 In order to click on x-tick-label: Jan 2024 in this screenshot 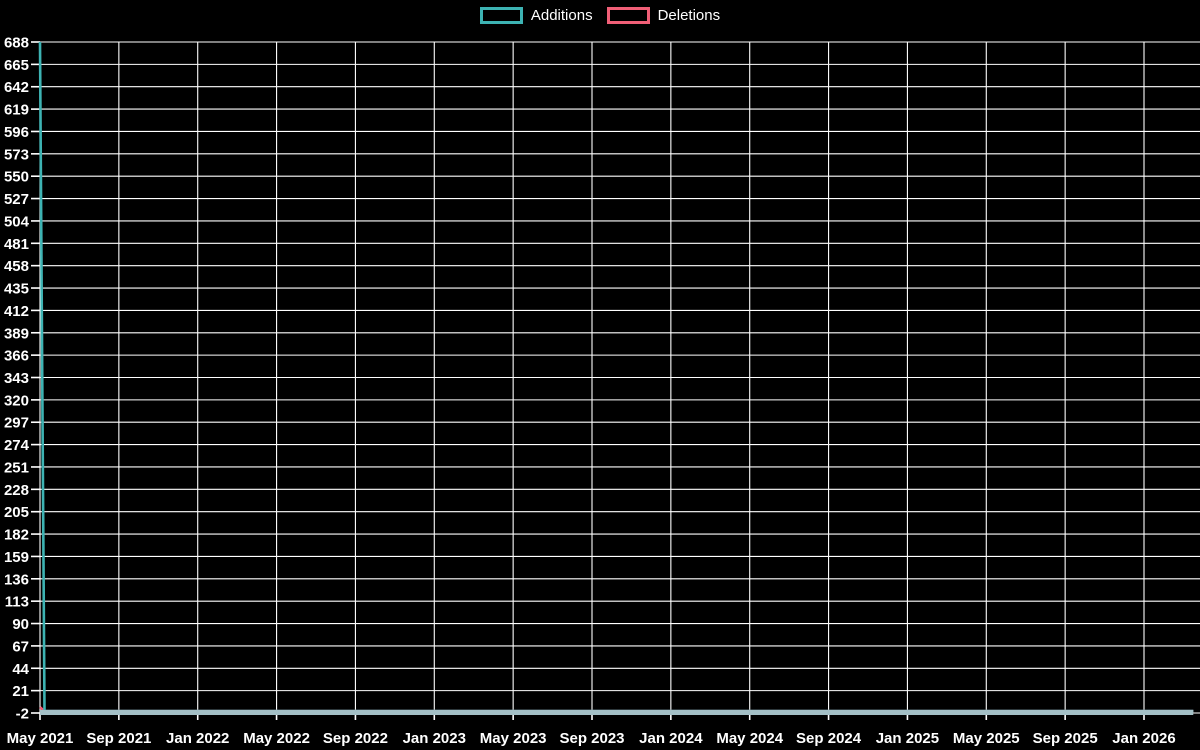, I will do `click(671, 738)`.